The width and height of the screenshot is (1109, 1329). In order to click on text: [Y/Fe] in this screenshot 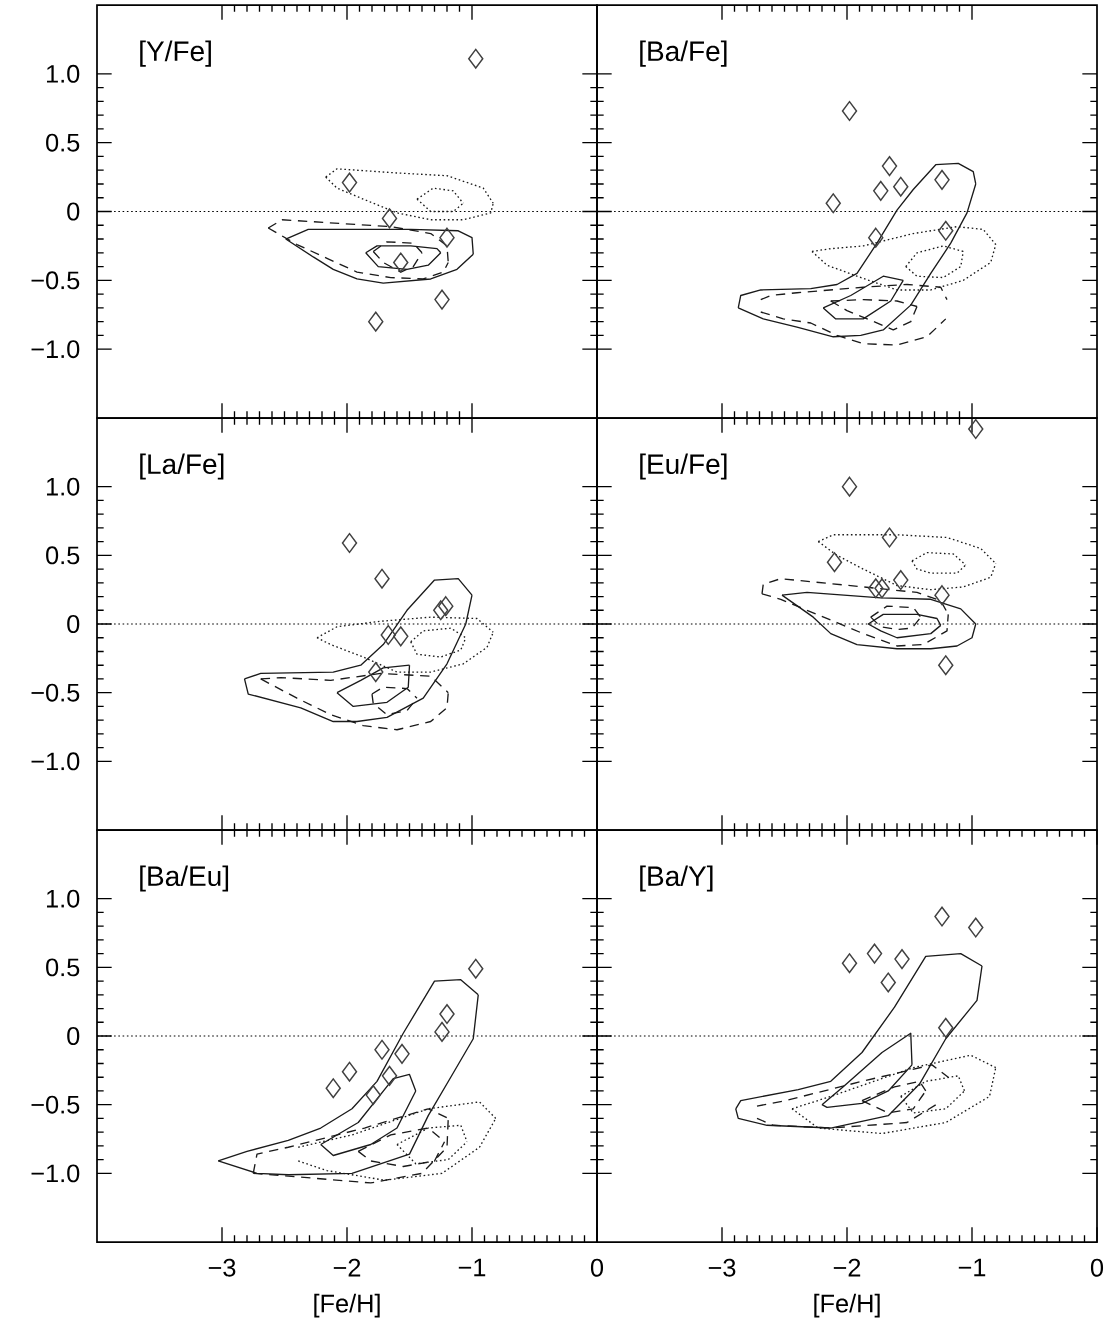, I will do `click(175, 53)`.